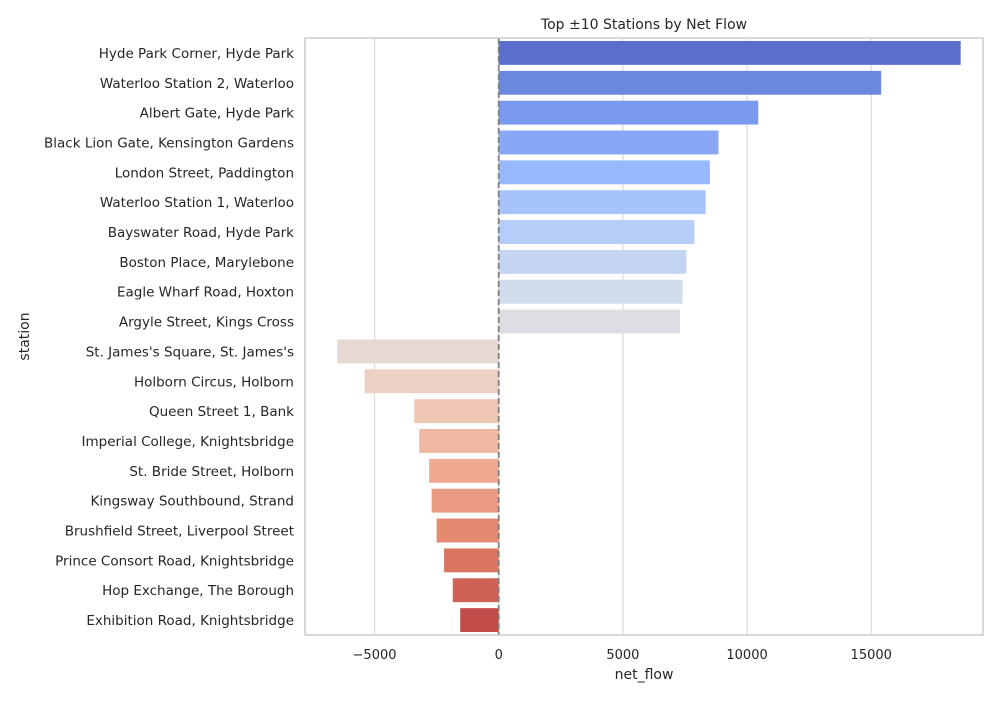  I want to click on x-tick-label: 10000, so click(746, 655).